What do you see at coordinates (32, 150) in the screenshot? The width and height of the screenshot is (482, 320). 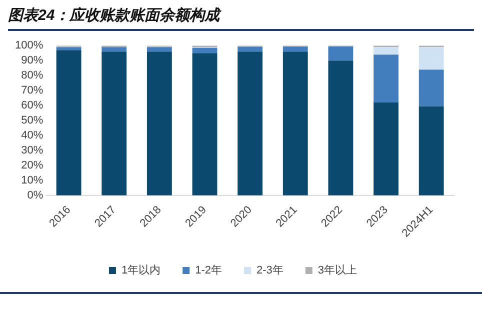 I see `y-tick-label: 30%` at bounding box center [32, 150].